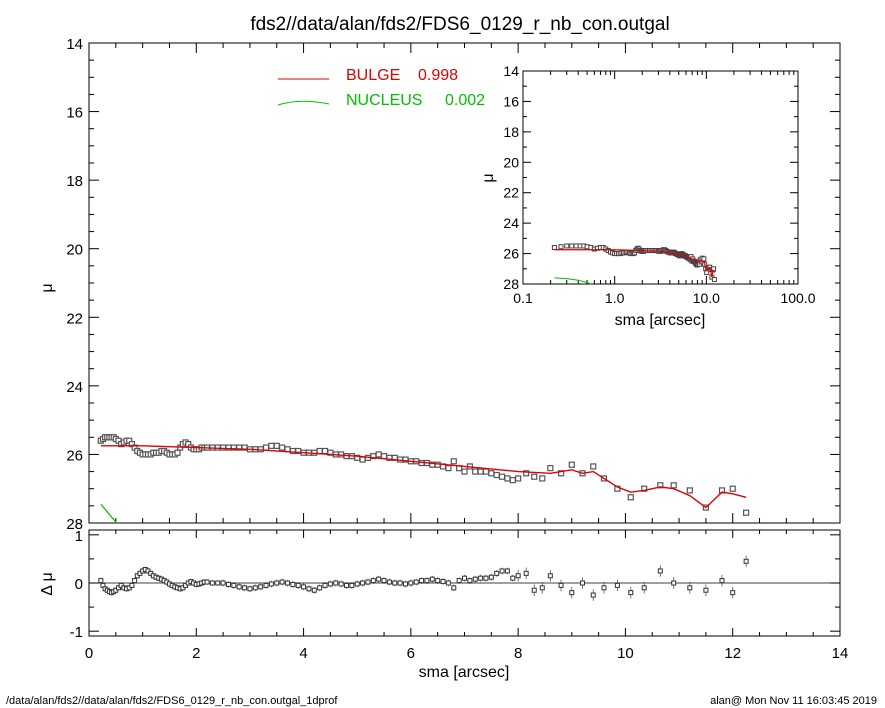 Image resolution: width=885 pixels, height=708 pixels. What do you see at coordinates (511, 71) in the screenshot?
I see `inset-y-tick-label: 14` at bounding box center [511, 71].